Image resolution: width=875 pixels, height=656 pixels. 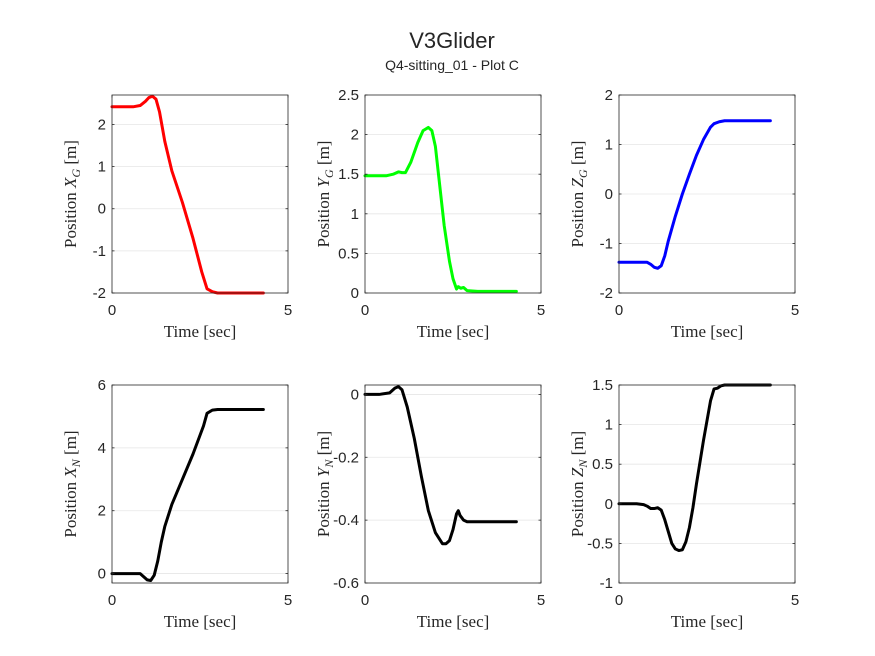 I want to click on plot-yg: 0 0.5 1 1.5 2 2.5 0 5 Time [sec] Position YG [m], so click(x=429, y=214).